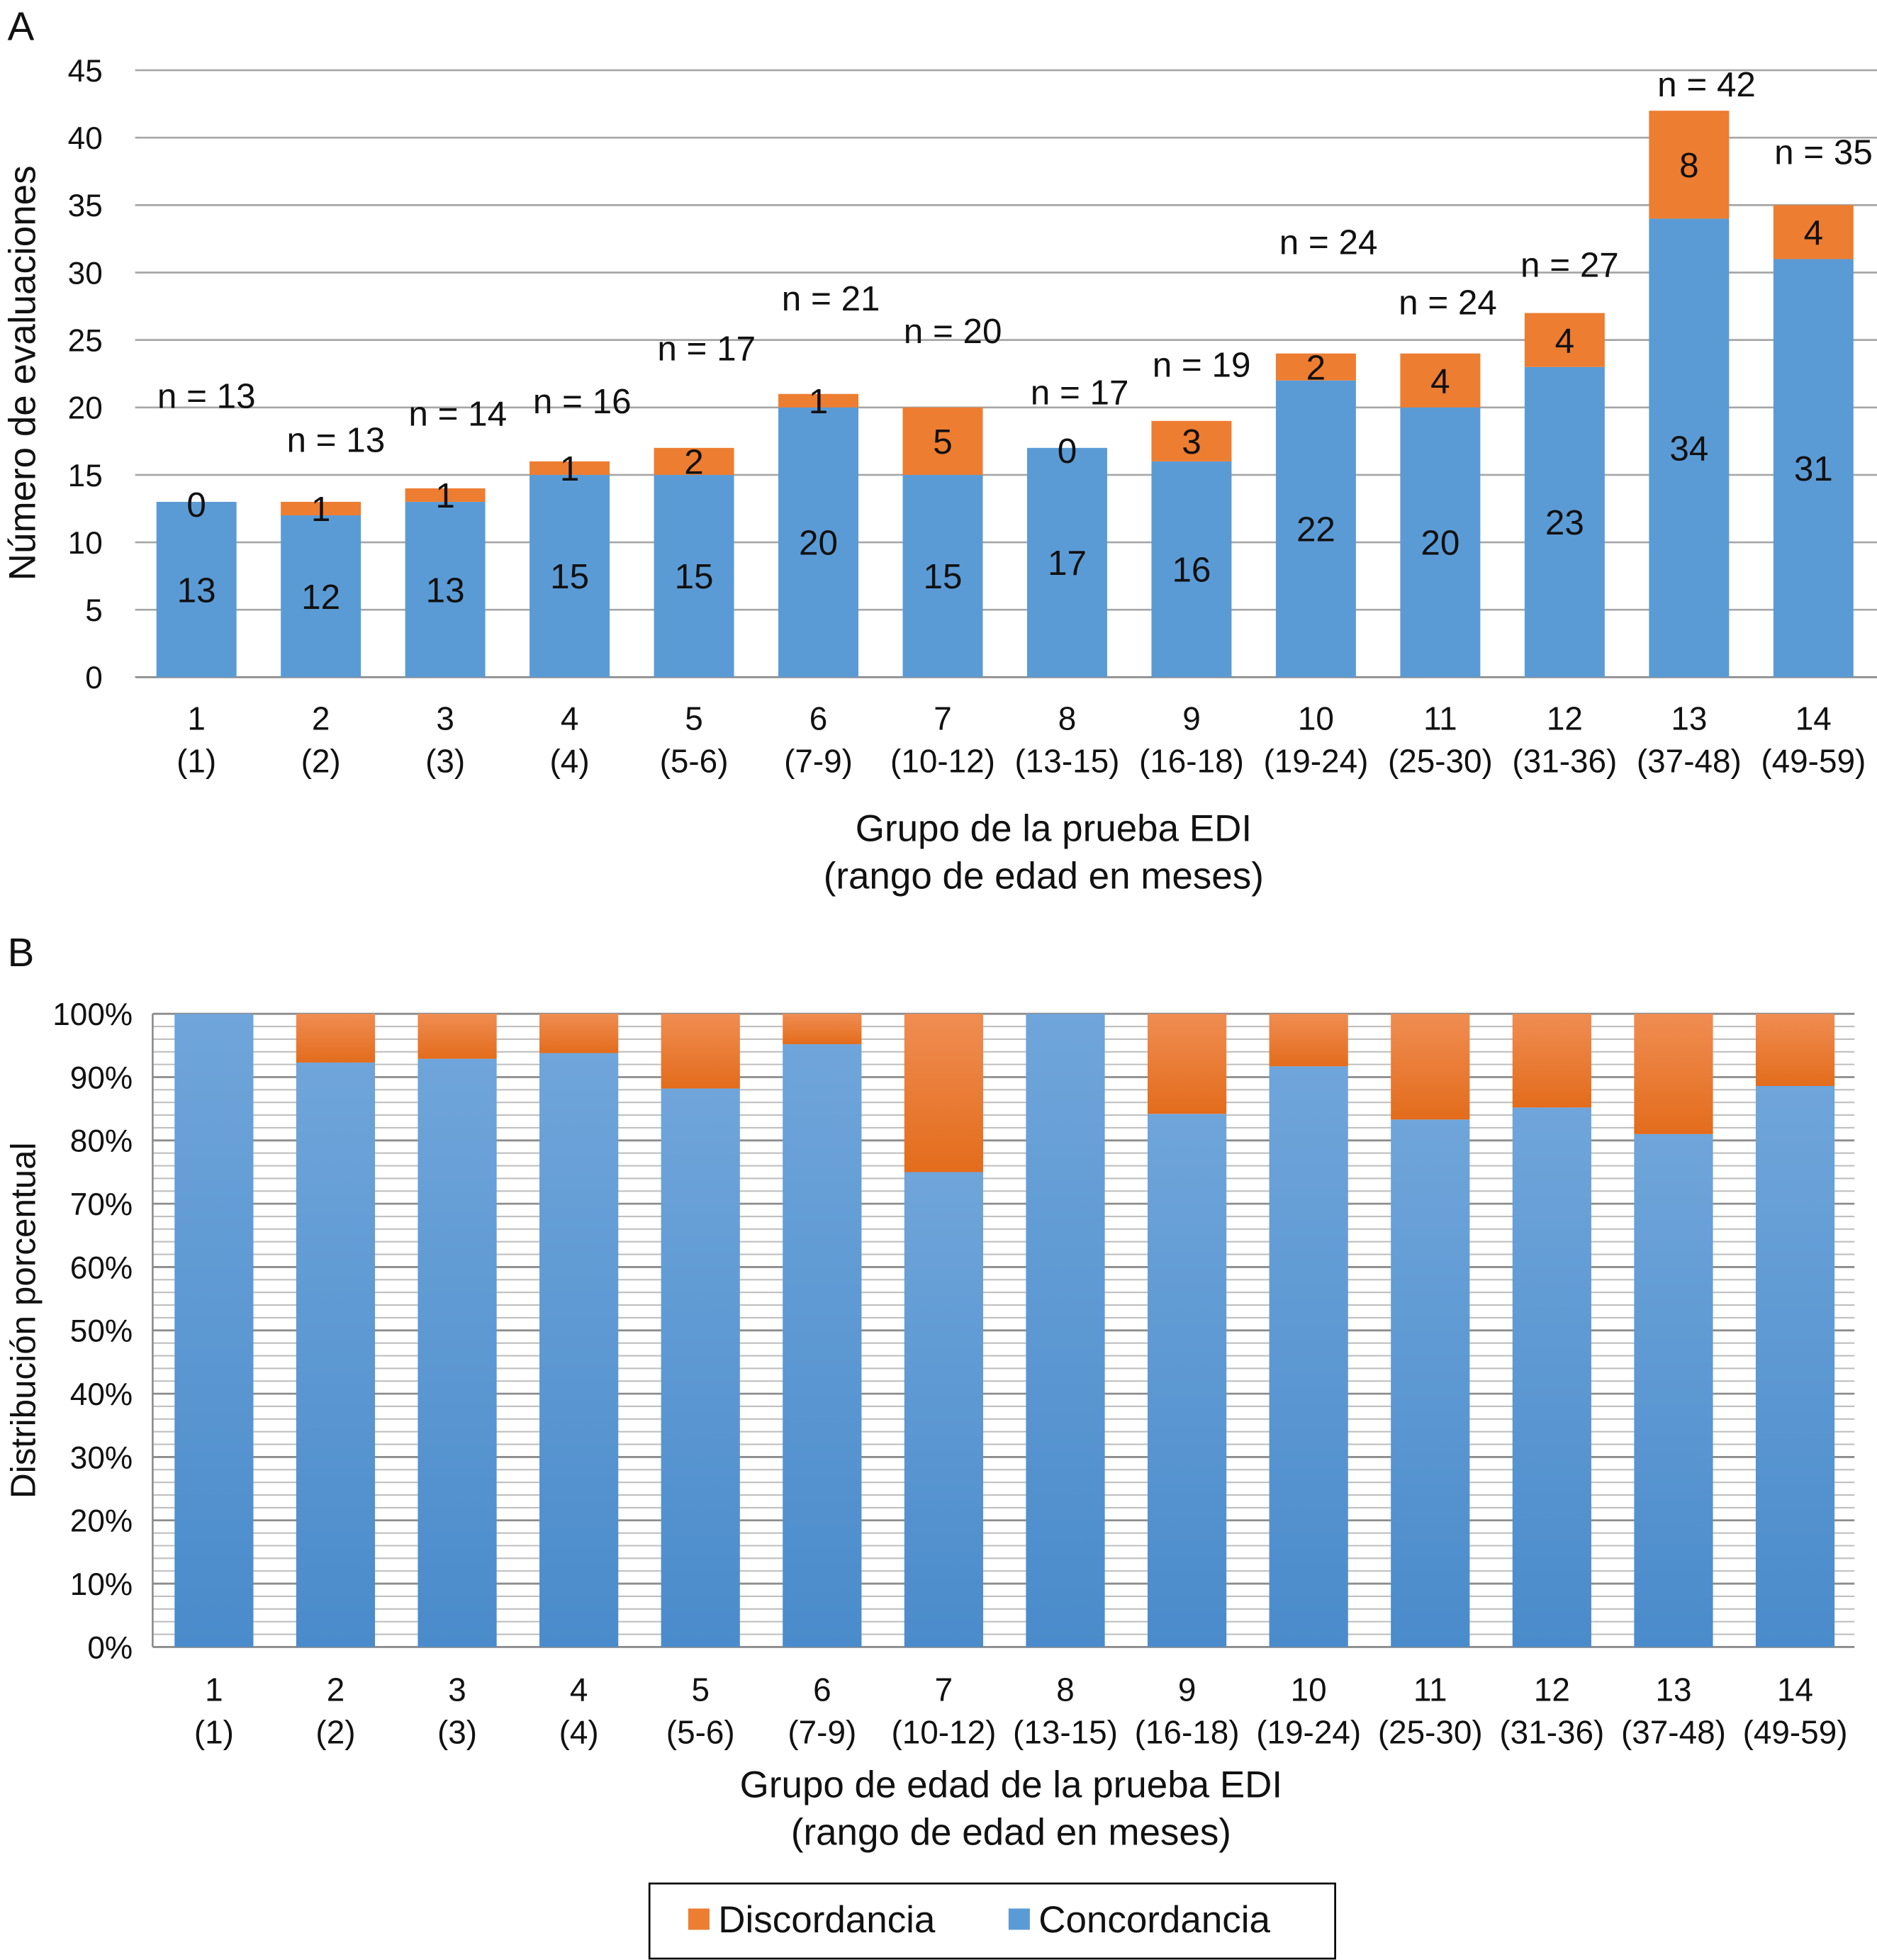 The image size is (1877, 1960). Describe the element at coordinates (101, 1268) in the screenshot. I see `y-tick-label: 60%` at that location.